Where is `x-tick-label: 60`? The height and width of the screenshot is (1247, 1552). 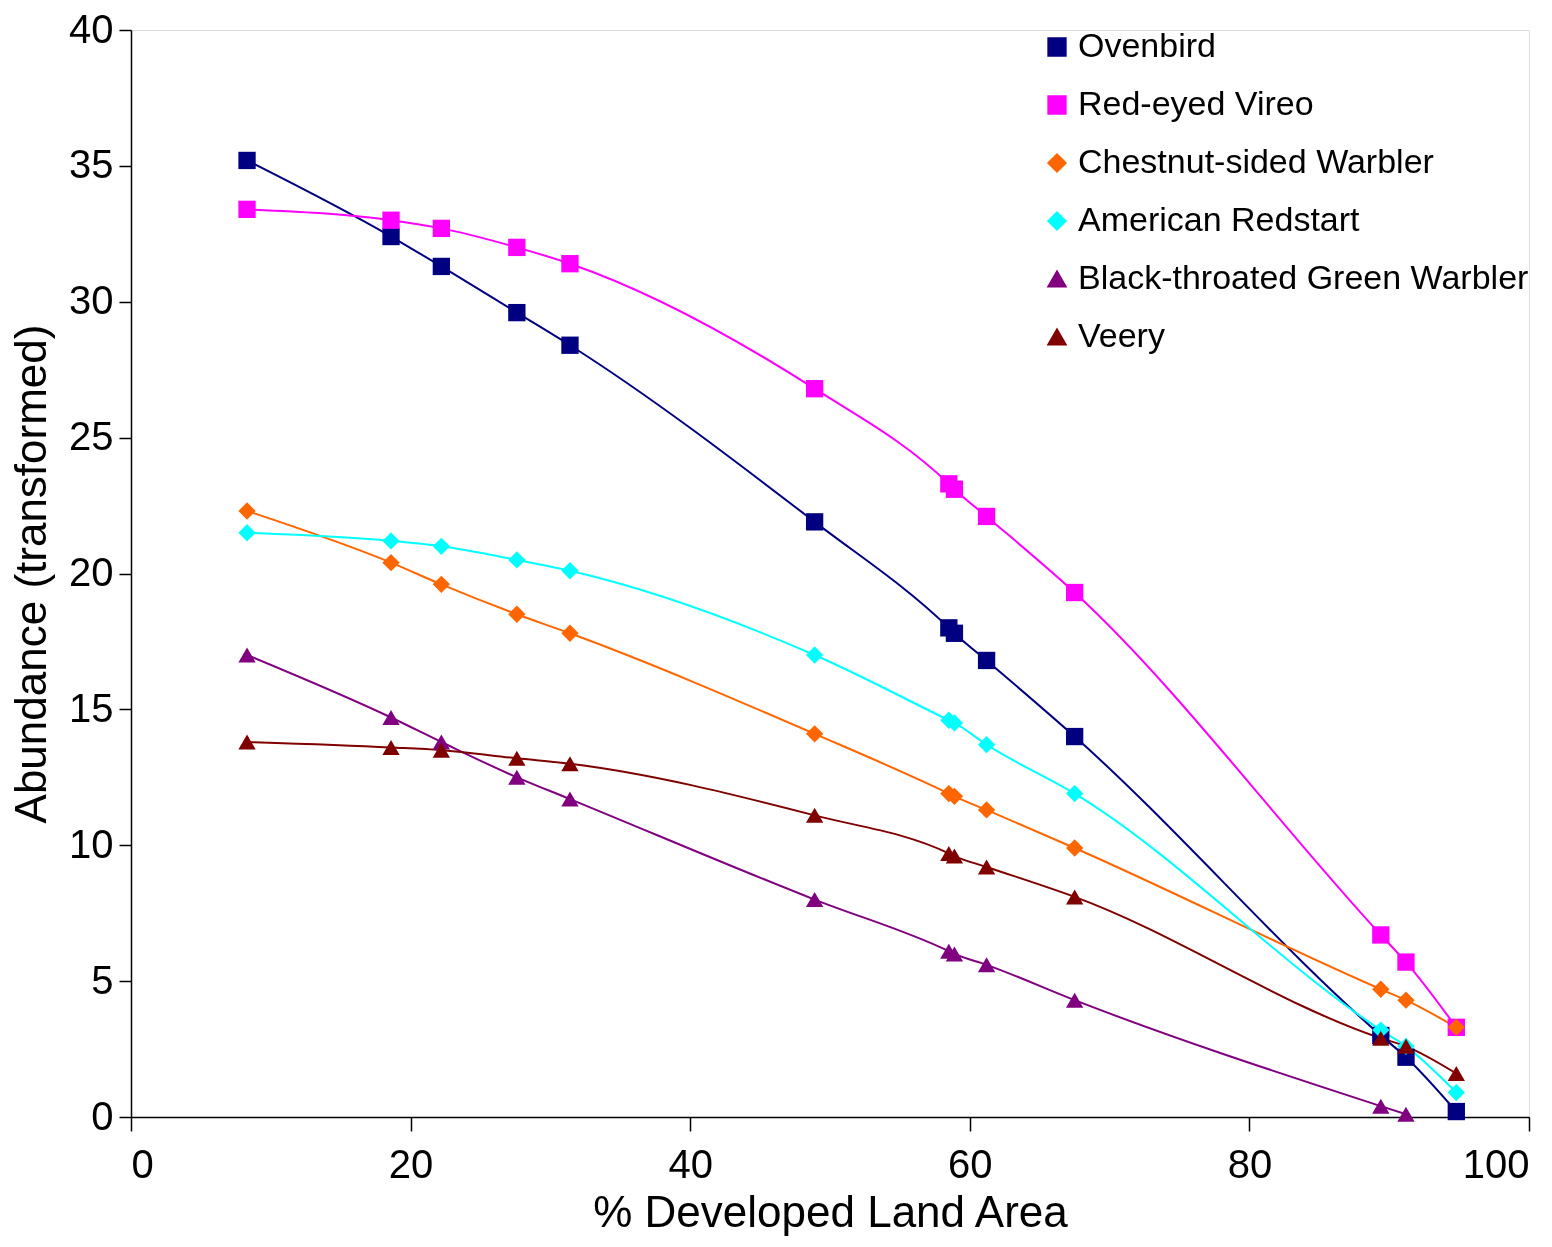 x-tick-label: 60 is located at coordinates (970, 1163).